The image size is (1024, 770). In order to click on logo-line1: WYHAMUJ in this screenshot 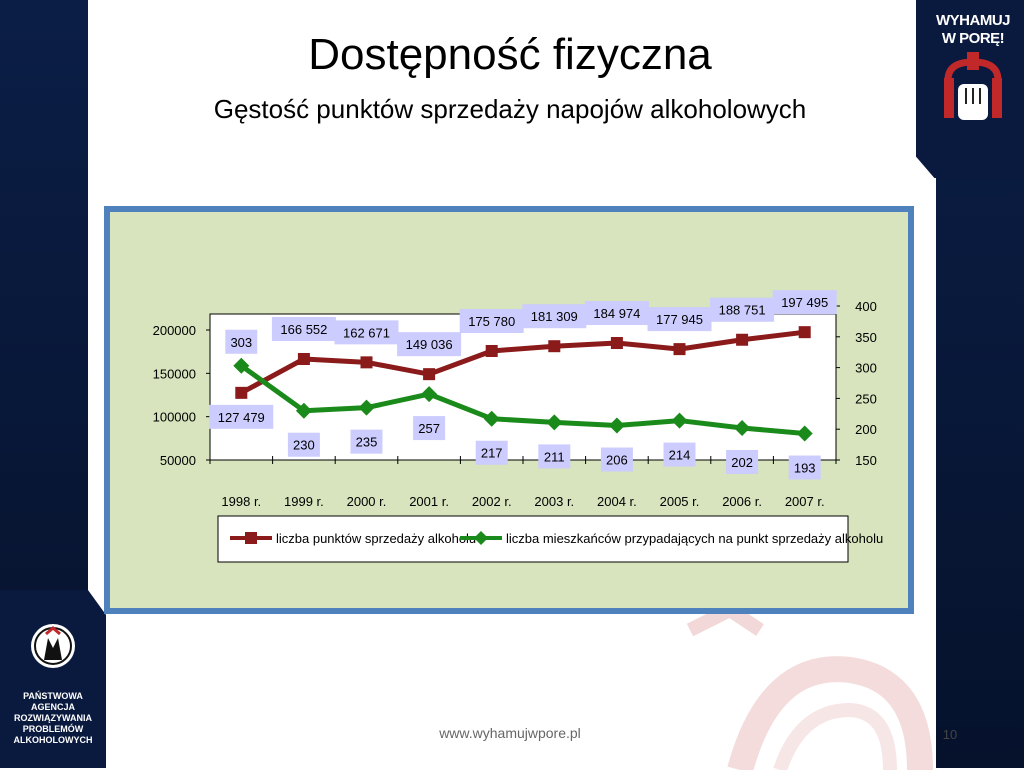, I will do `click(973, 20)`.